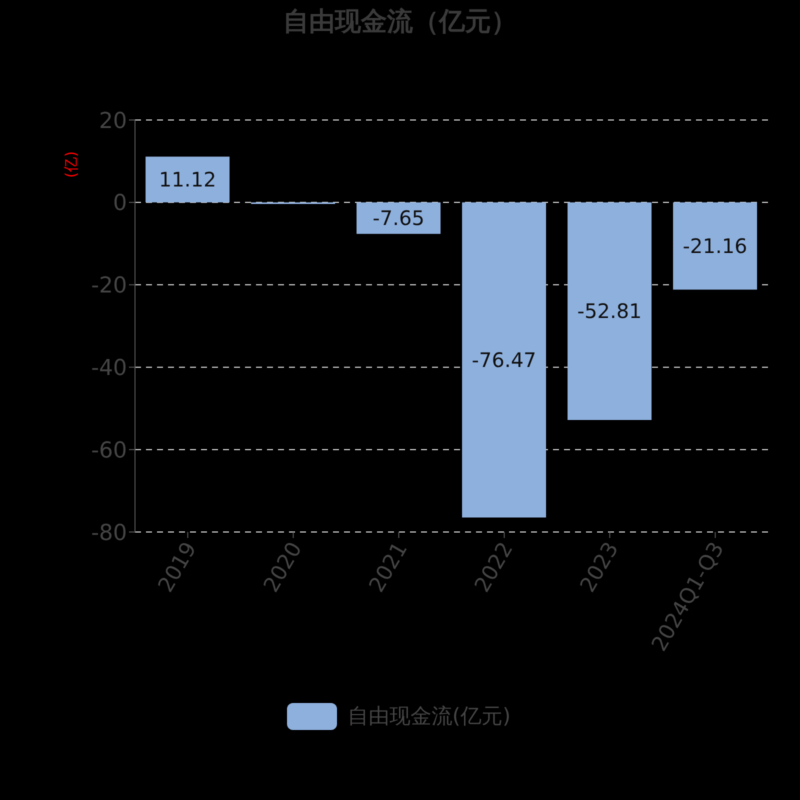  Describe the element at coordinates (609, 311) in the screenshot. I see `data-label: -52.81` at that location.